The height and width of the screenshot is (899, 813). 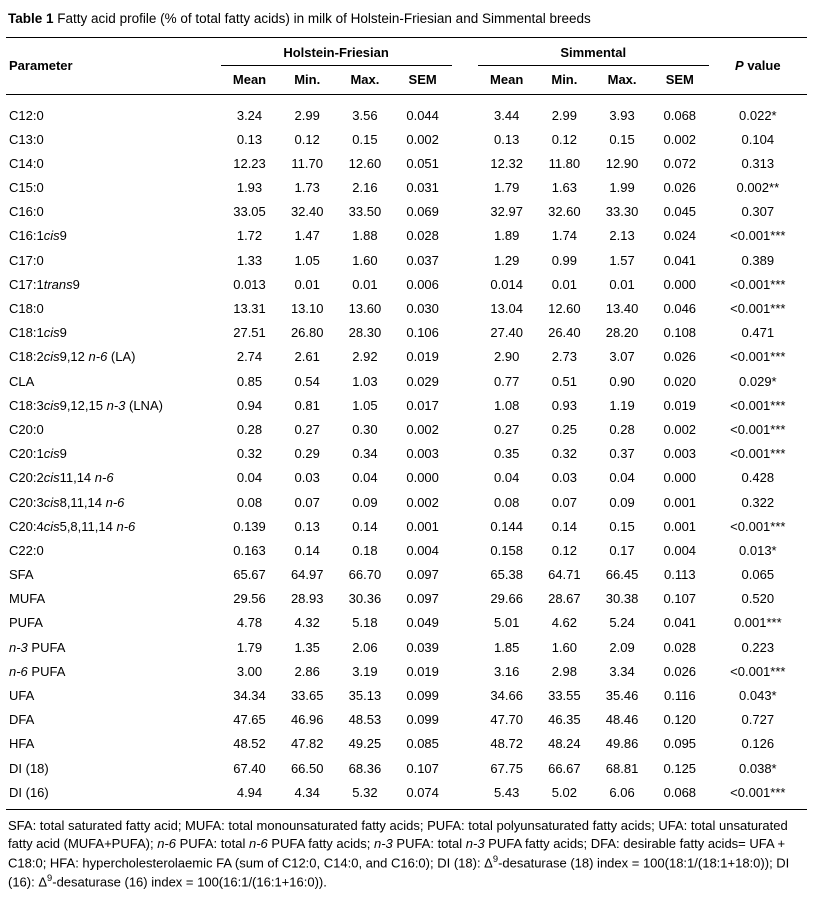 What do you see at coordinates (365, 744) in the screenshot?
I see `hf-value-cell: 49.25` at bounding box center [365, 744].